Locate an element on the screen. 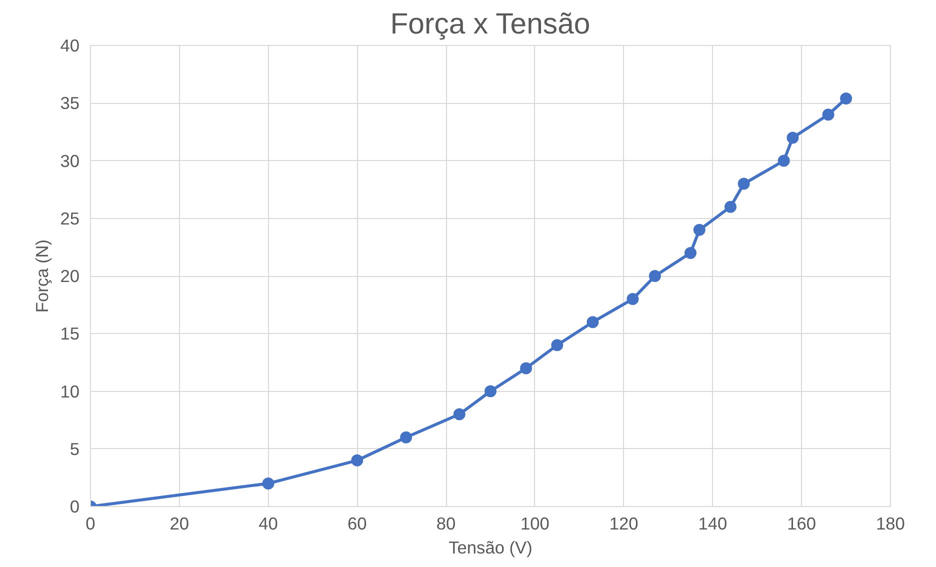 This screenshot has height=567, width=936. y-tick-label: 10 is located at coordinates (70, 391).